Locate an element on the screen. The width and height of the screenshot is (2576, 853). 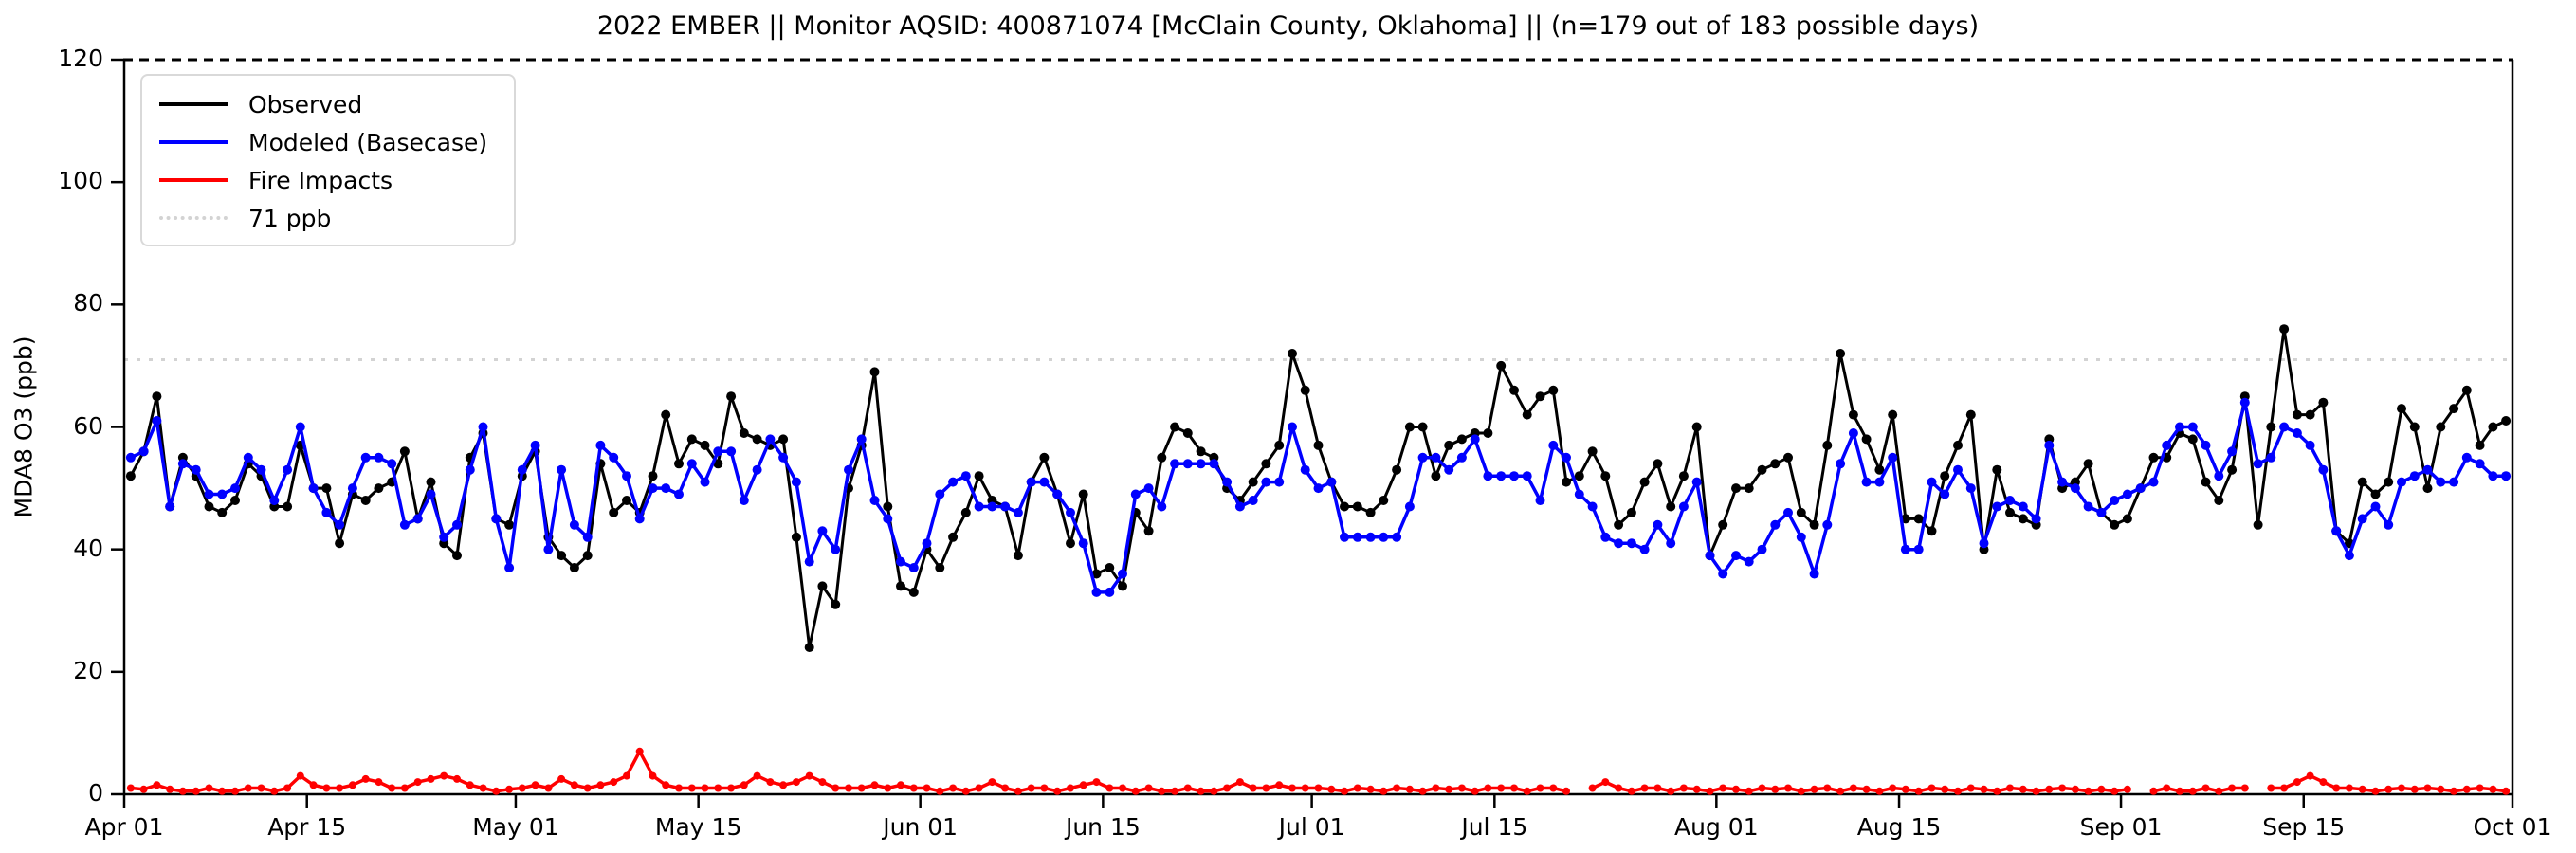
y-tick-label: 20 is located at coordinates (88, 670).